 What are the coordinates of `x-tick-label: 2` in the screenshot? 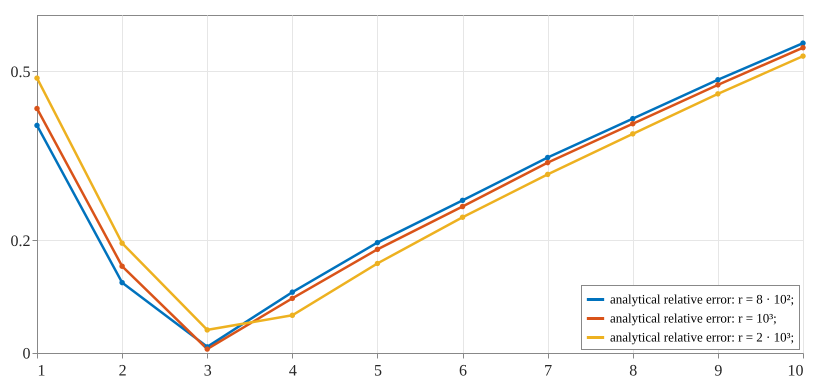 It's located at (122, 371).